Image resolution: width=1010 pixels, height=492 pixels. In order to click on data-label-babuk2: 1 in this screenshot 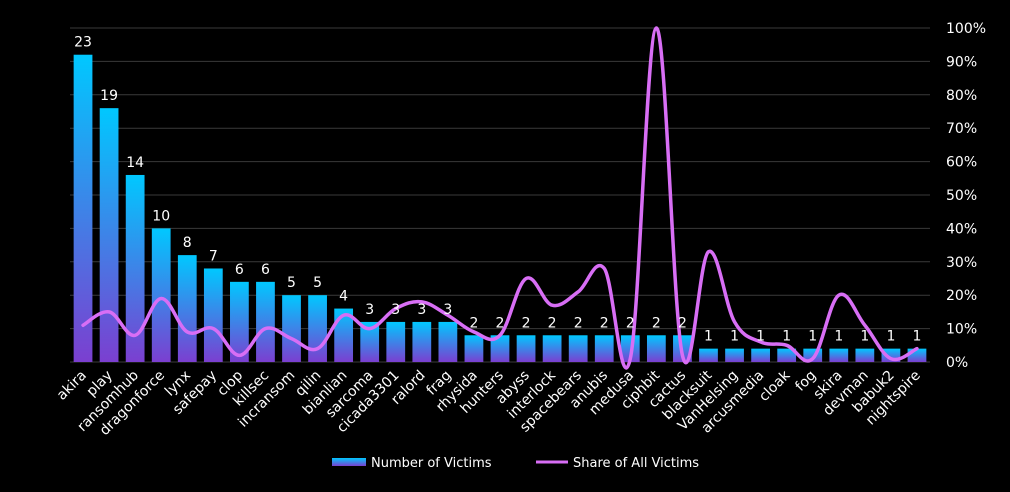, I will do `click(890, 337)`.